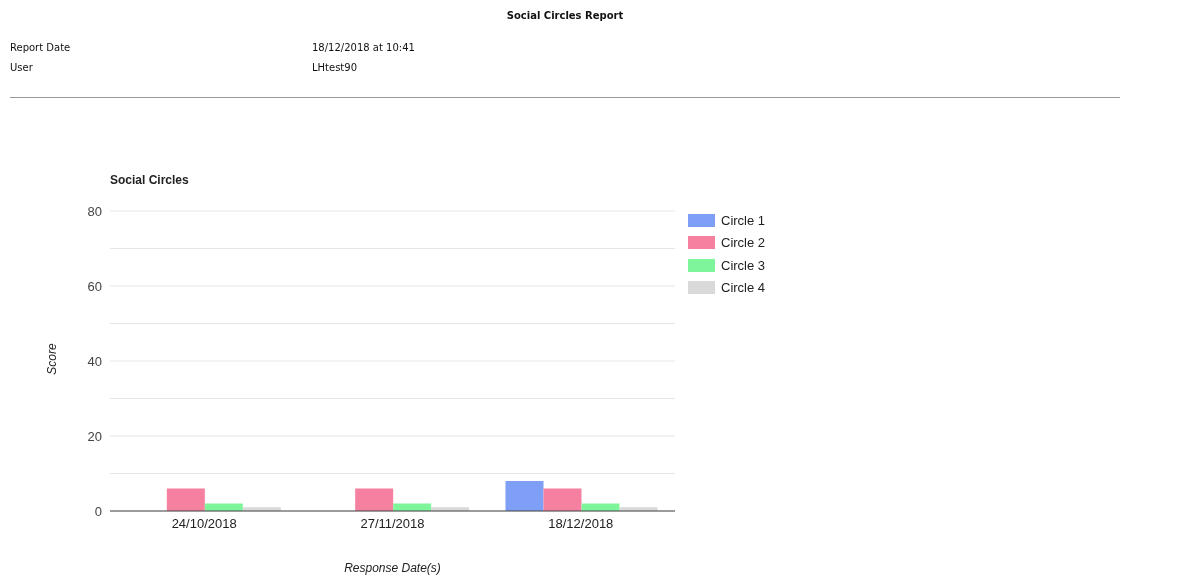 This screenshot has height=576, width=1190. I want to click on text: 18/12/2018 at 10:41, so click(363, 47).